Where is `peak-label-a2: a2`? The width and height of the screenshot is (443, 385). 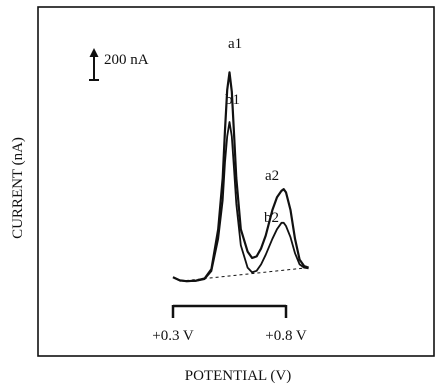
peak-label-a2: a2 is located at coordinates (272, 176).